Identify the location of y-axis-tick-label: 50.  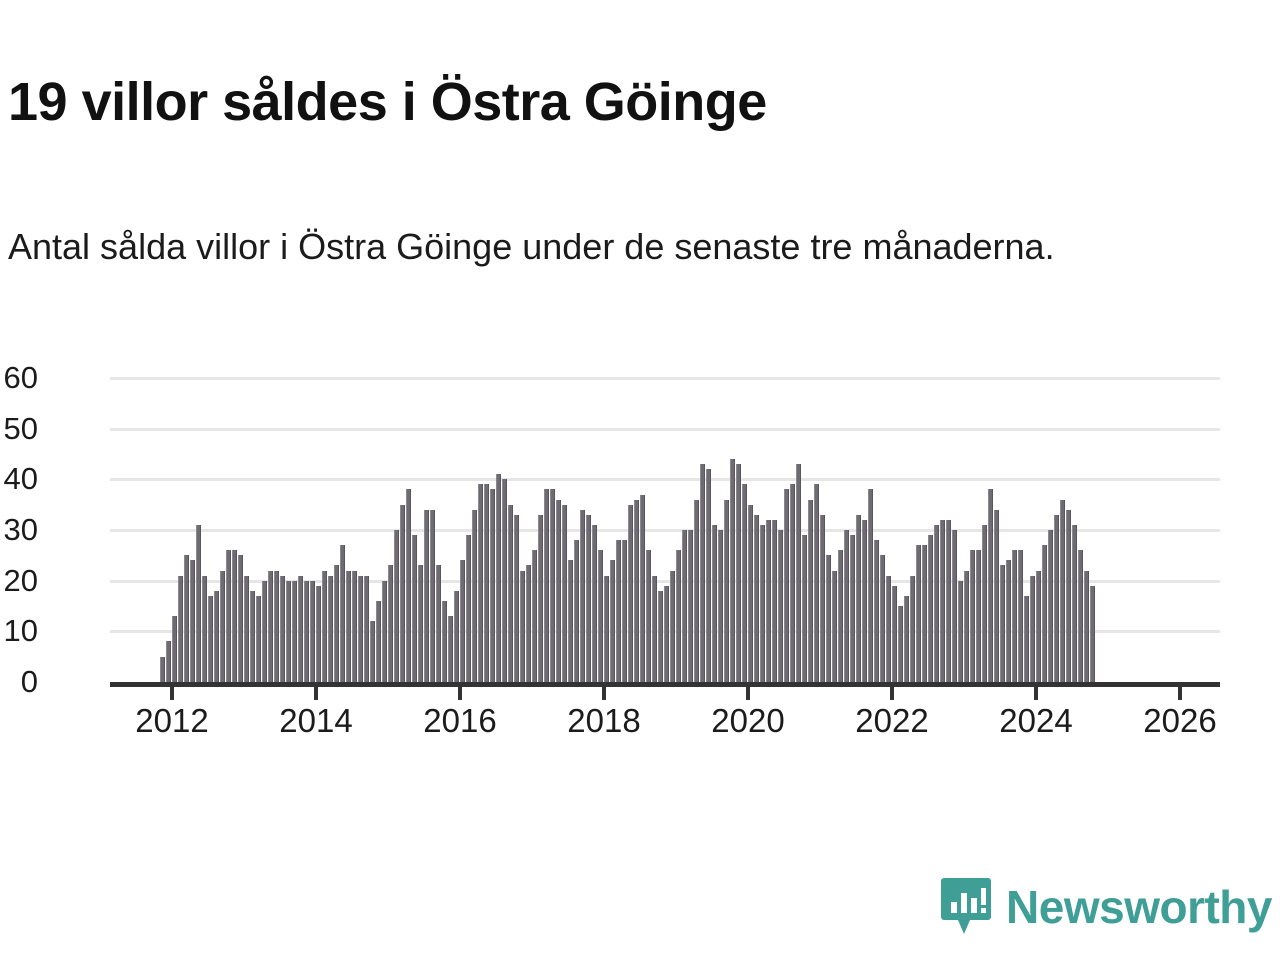
(20, 428).